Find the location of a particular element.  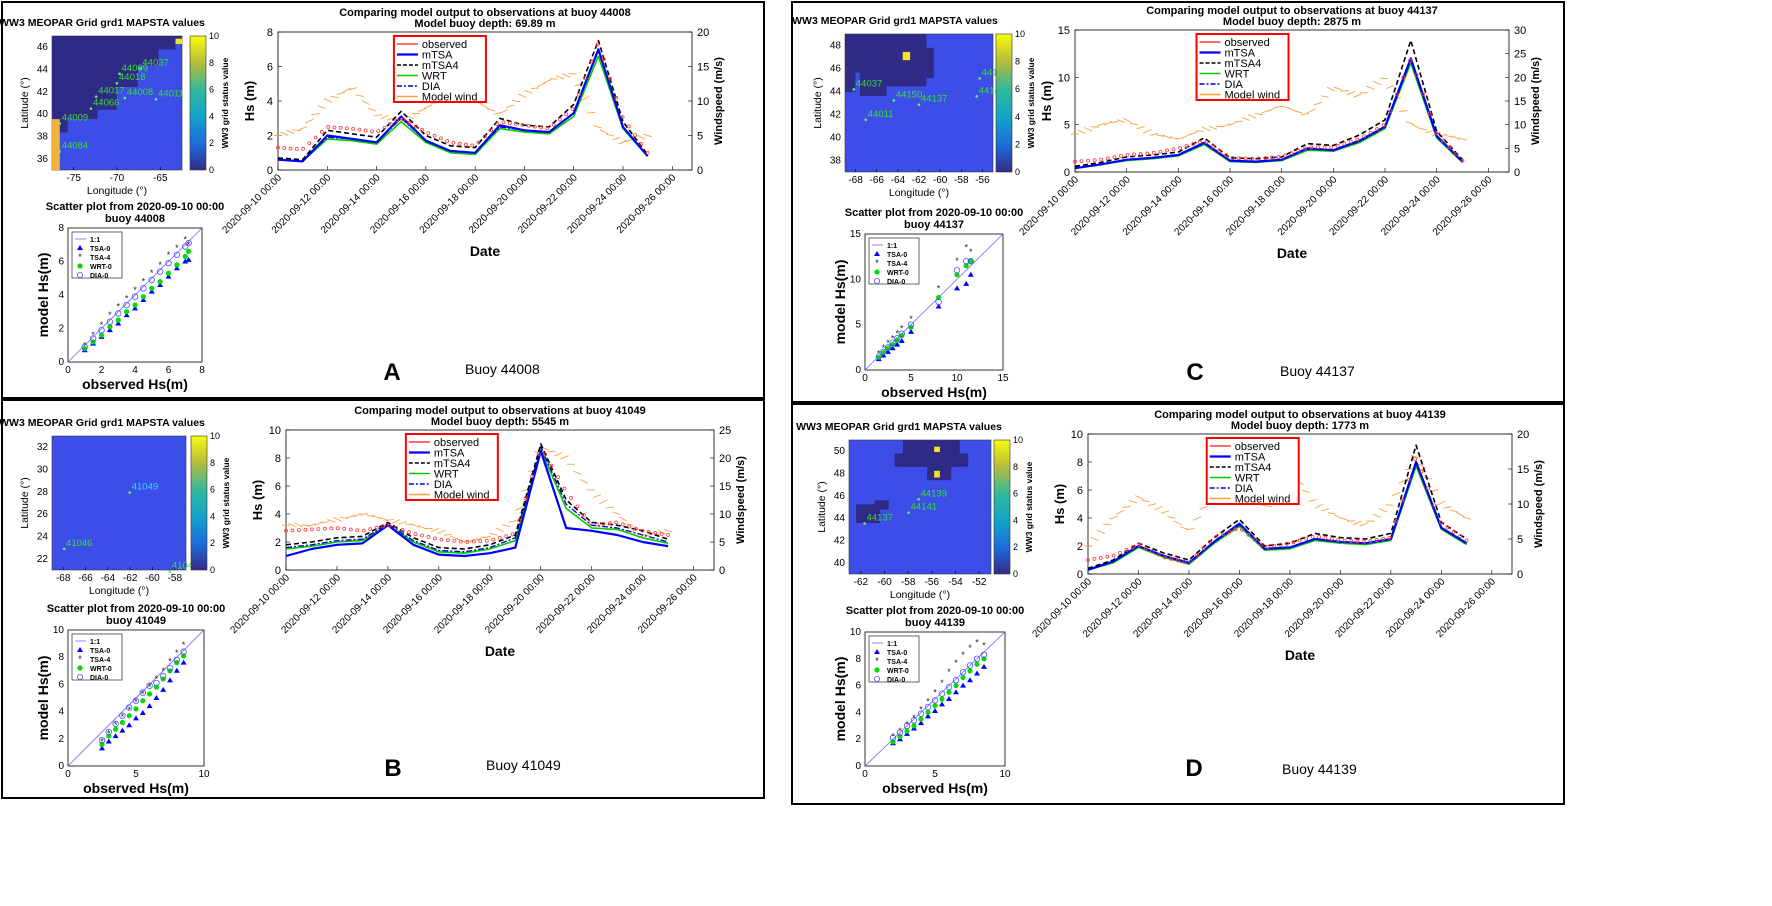

ts-wtick-label: 15 is located at coordinates (725, 487).